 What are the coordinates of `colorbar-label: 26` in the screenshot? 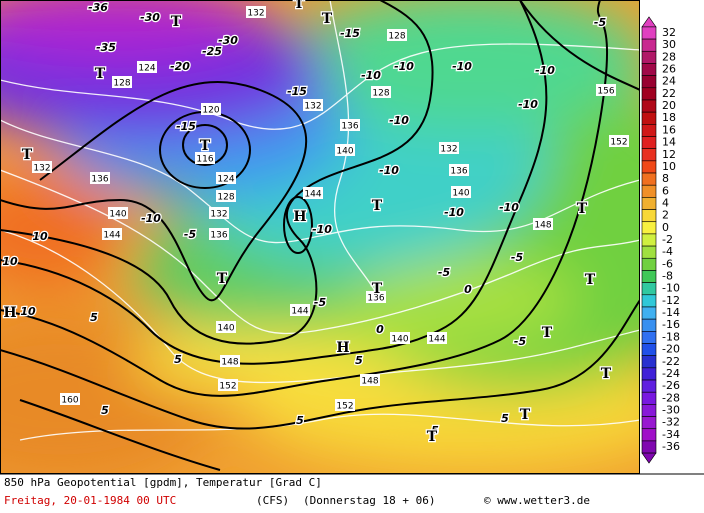 It's located at (669, 69).